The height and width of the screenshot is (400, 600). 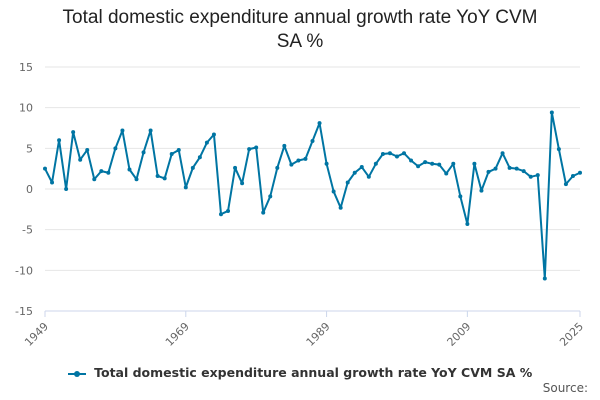 I want to click on x-tick-label: 1949, so click(x=36, y=334).